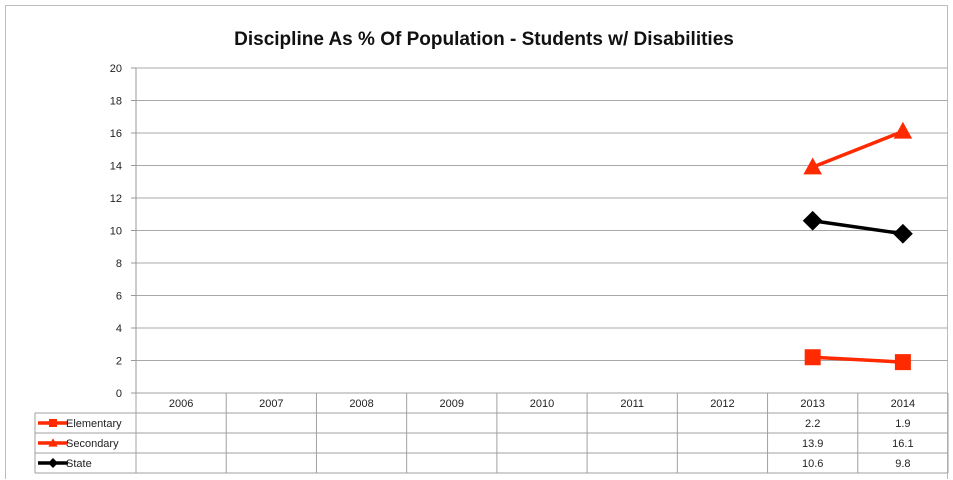  What do you see at coordinates (902, 464) in the screenshot?
I see `data-label: 9.8` at bounding box center [902, 464].